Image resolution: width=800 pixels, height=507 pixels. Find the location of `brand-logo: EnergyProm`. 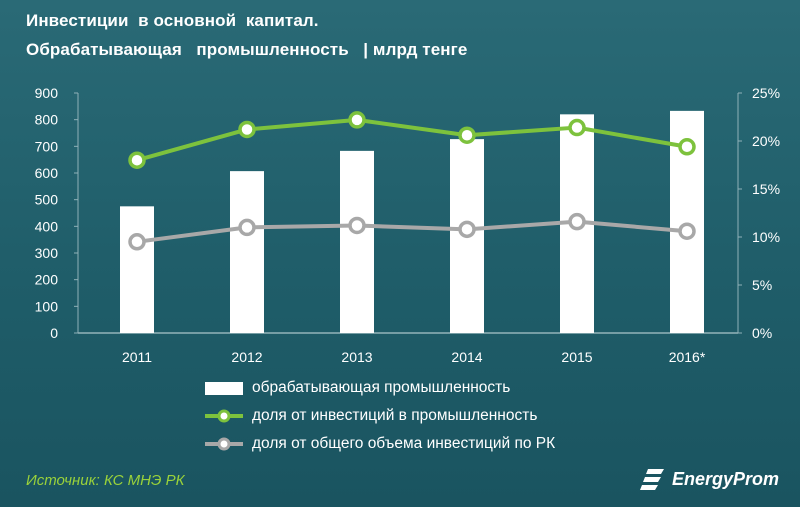

brand-logo: EnergyProm is located at coordinates (709, 479).